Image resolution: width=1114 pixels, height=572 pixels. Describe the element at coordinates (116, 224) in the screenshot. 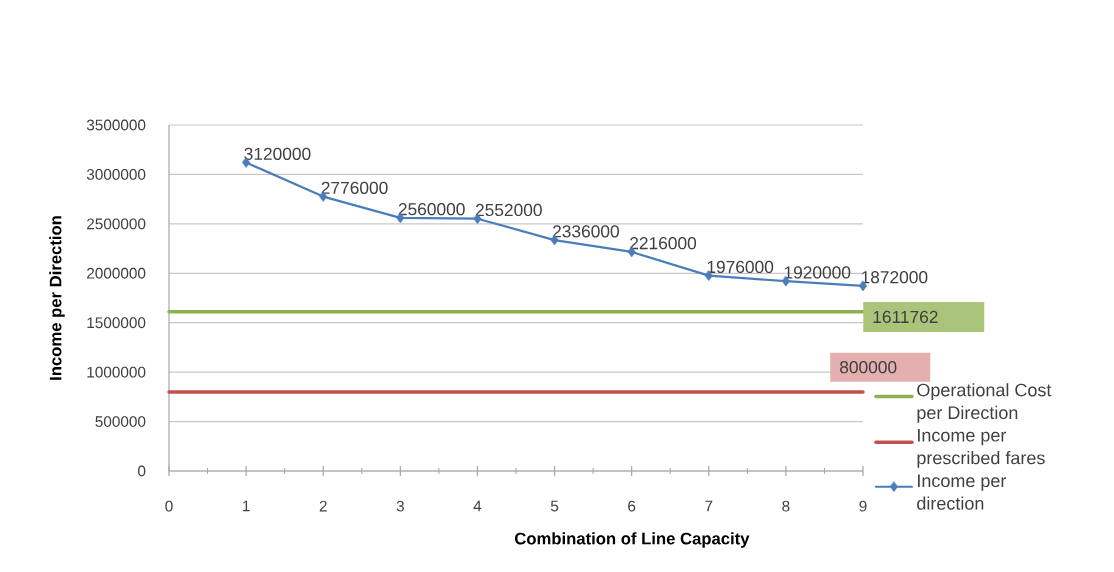

I see `y-tick-label: 2500000` at that location.